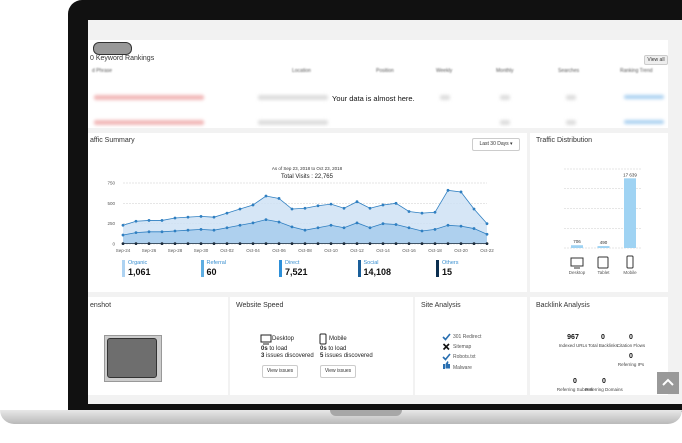  Describe the element at coordinates (573, 337) in the screenshot. I see `metric-value: 967` at that location.